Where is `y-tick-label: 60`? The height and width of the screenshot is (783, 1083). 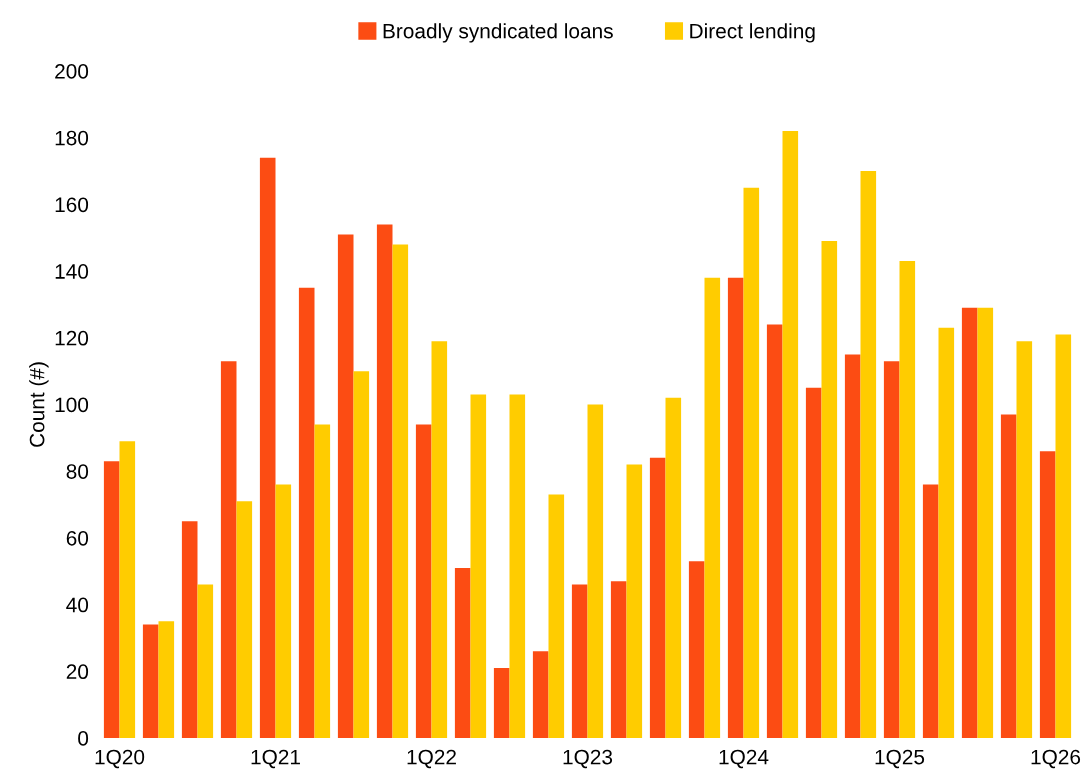
y-tick-label: 60 is located at coordinates (77, 538).